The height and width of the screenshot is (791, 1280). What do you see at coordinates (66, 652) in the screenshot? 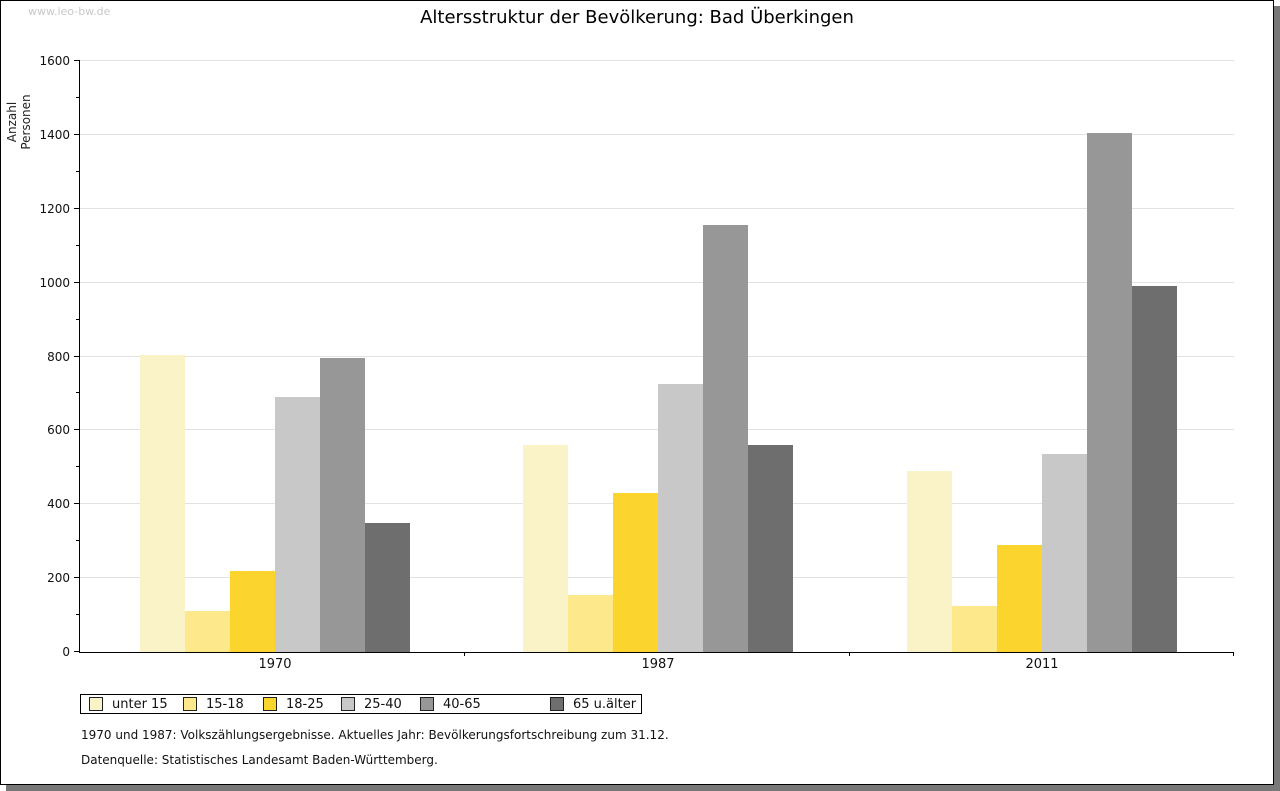
I see `y-tick-label: 0` at bounding box center [66, 652].